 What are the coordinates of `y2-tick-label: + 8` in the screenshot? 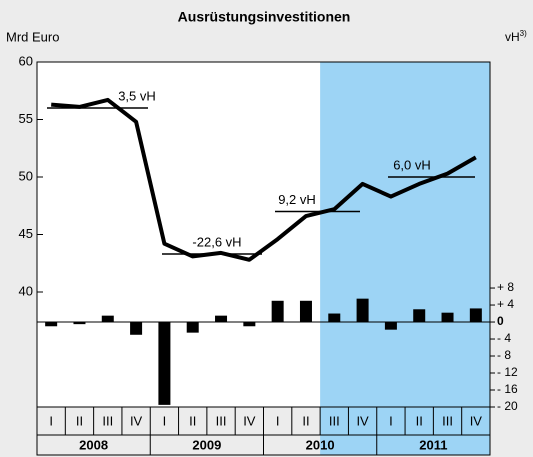 It's located at (505, 287).